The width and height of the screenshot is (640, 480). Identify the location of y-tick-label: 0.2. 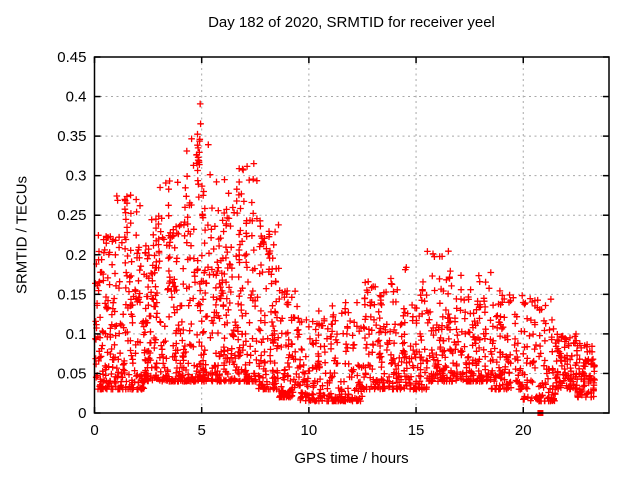
(76, 255).